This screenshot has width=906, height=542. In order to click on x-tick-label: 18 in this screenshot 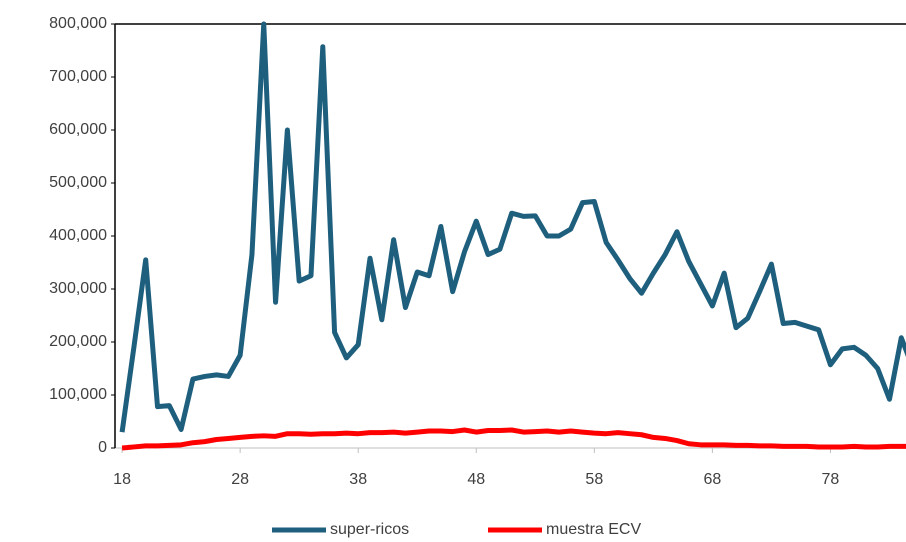, I will do `click(122, 479)`.